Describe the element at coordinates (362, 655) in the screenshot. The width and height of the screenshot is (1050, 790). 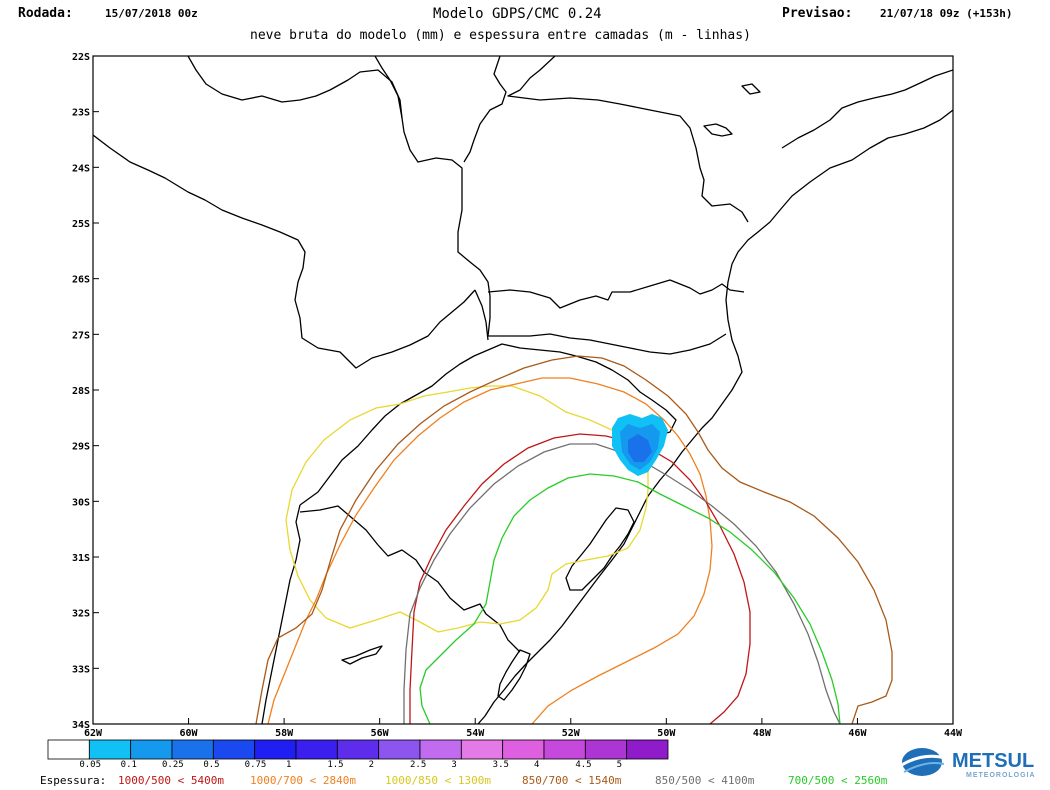
I see `rio-da-prata-shore` at that location.